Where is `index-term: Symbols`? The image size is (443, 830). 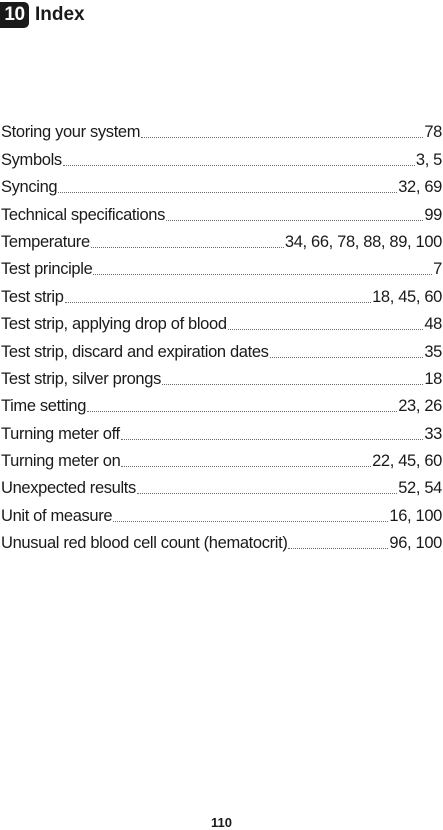
index-term: Symbols is located at coordinates (31, 159).